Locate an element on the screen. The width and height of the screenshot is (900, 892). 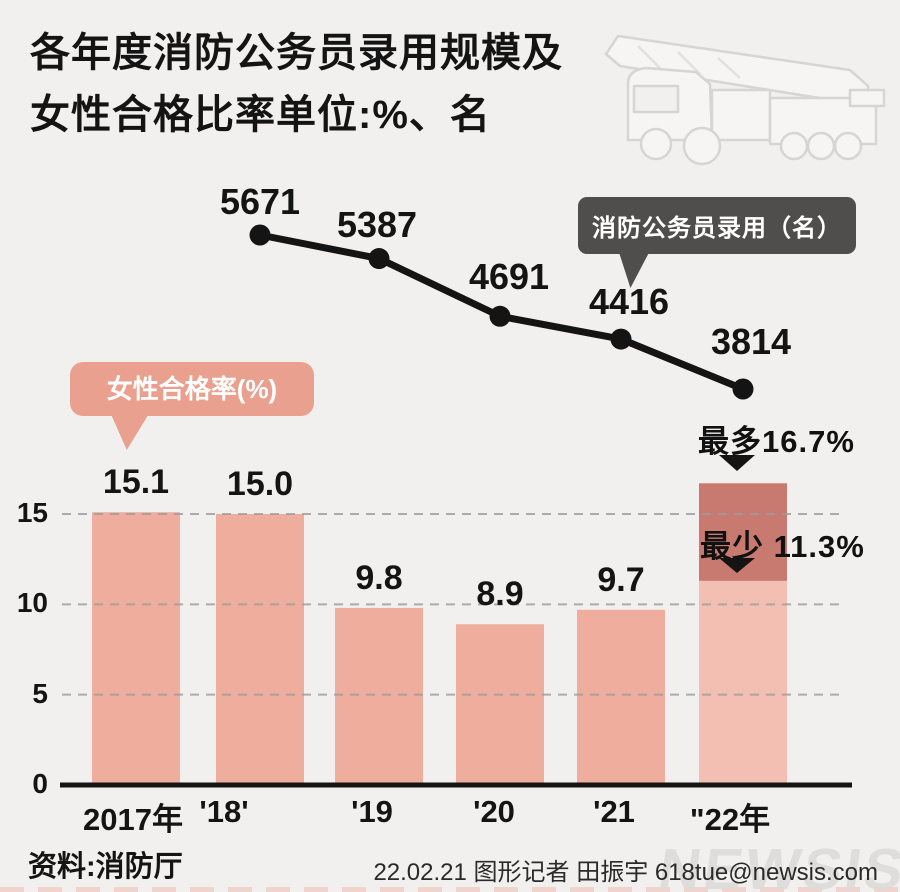
bar-'18' is located at coordinates (260, 649).